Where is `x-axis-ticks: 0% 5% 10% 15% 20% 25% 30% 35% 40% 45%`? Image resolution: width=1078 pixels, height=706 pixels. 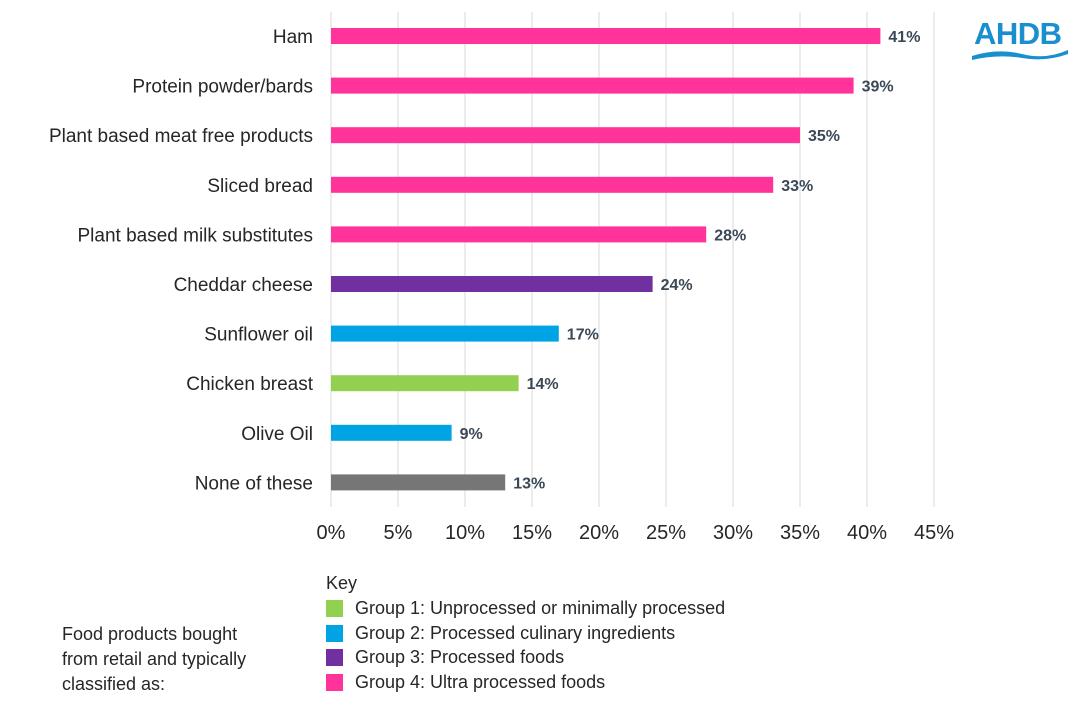
x-axis-ticks: 0% 5% 10% 15% 20% 25% 30% 35% 40% 45% is located at coordinates (636, 533).